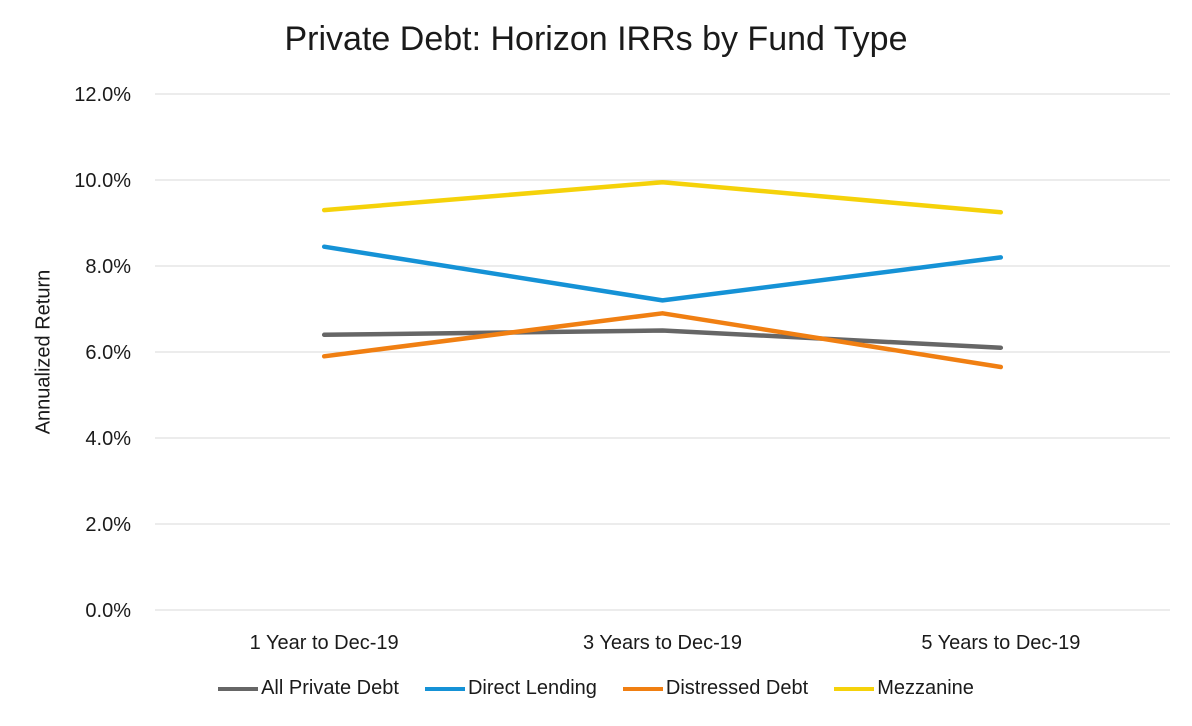 This screenshot has width=1192, height=726. Describe the element at coordinates (925, 688) in the screenshot. I see `legend-label: Mezzanine` at that location.